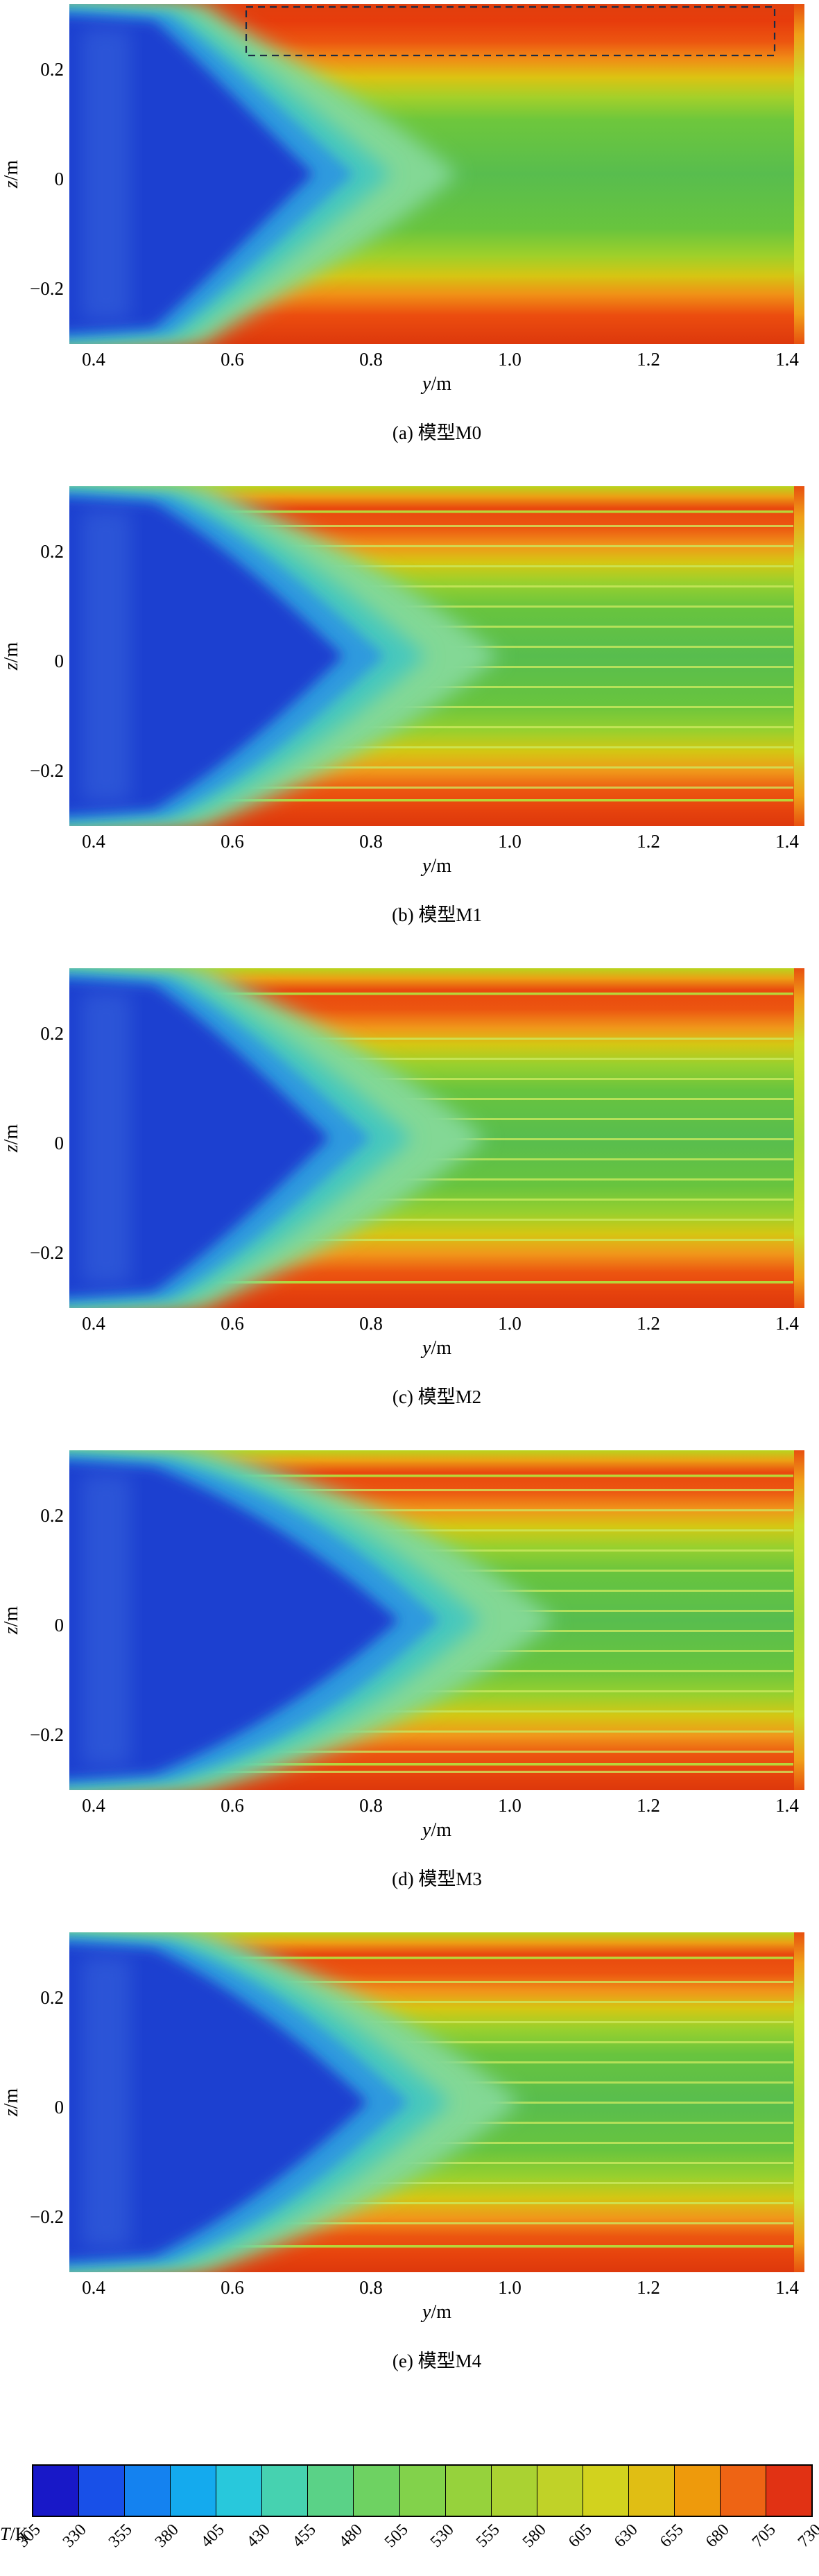  What do you see at coordinates (436, 1138) in the screenshot?
I see `contour-plot-m2` at bounding box center [436, 1138].